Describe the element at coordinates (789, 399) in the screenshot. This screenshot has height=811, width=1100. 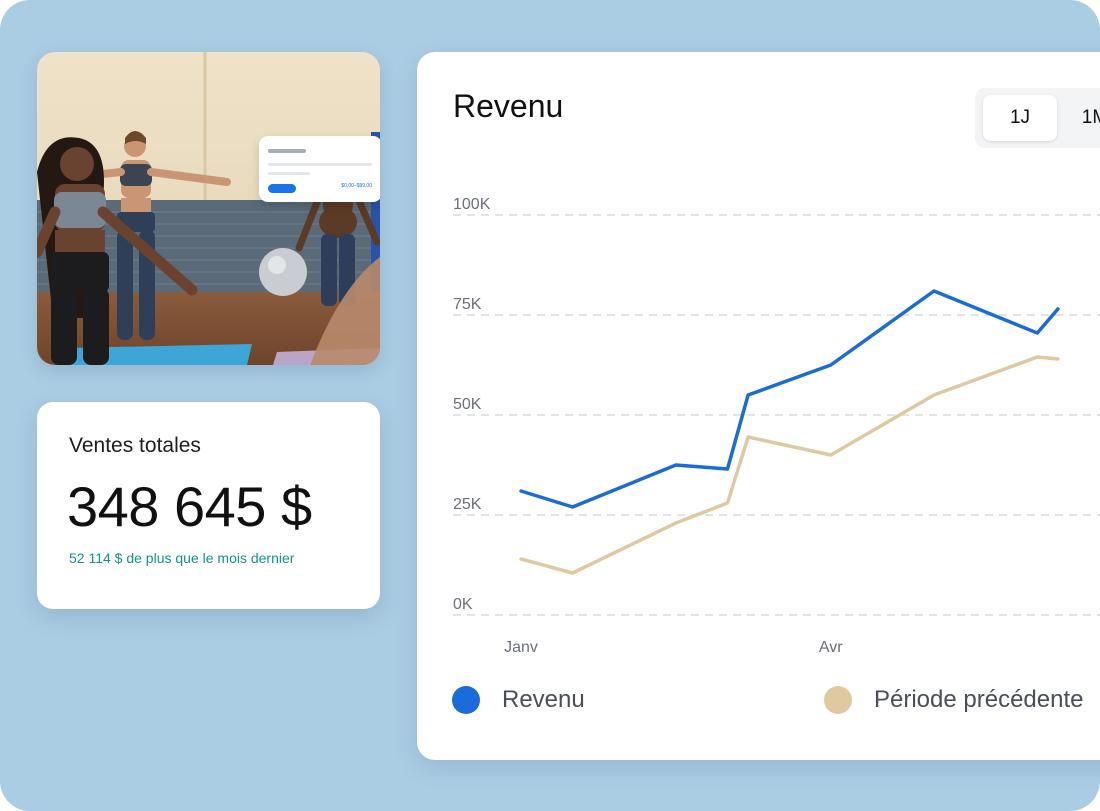
I see `series-line-revenu` at that location.